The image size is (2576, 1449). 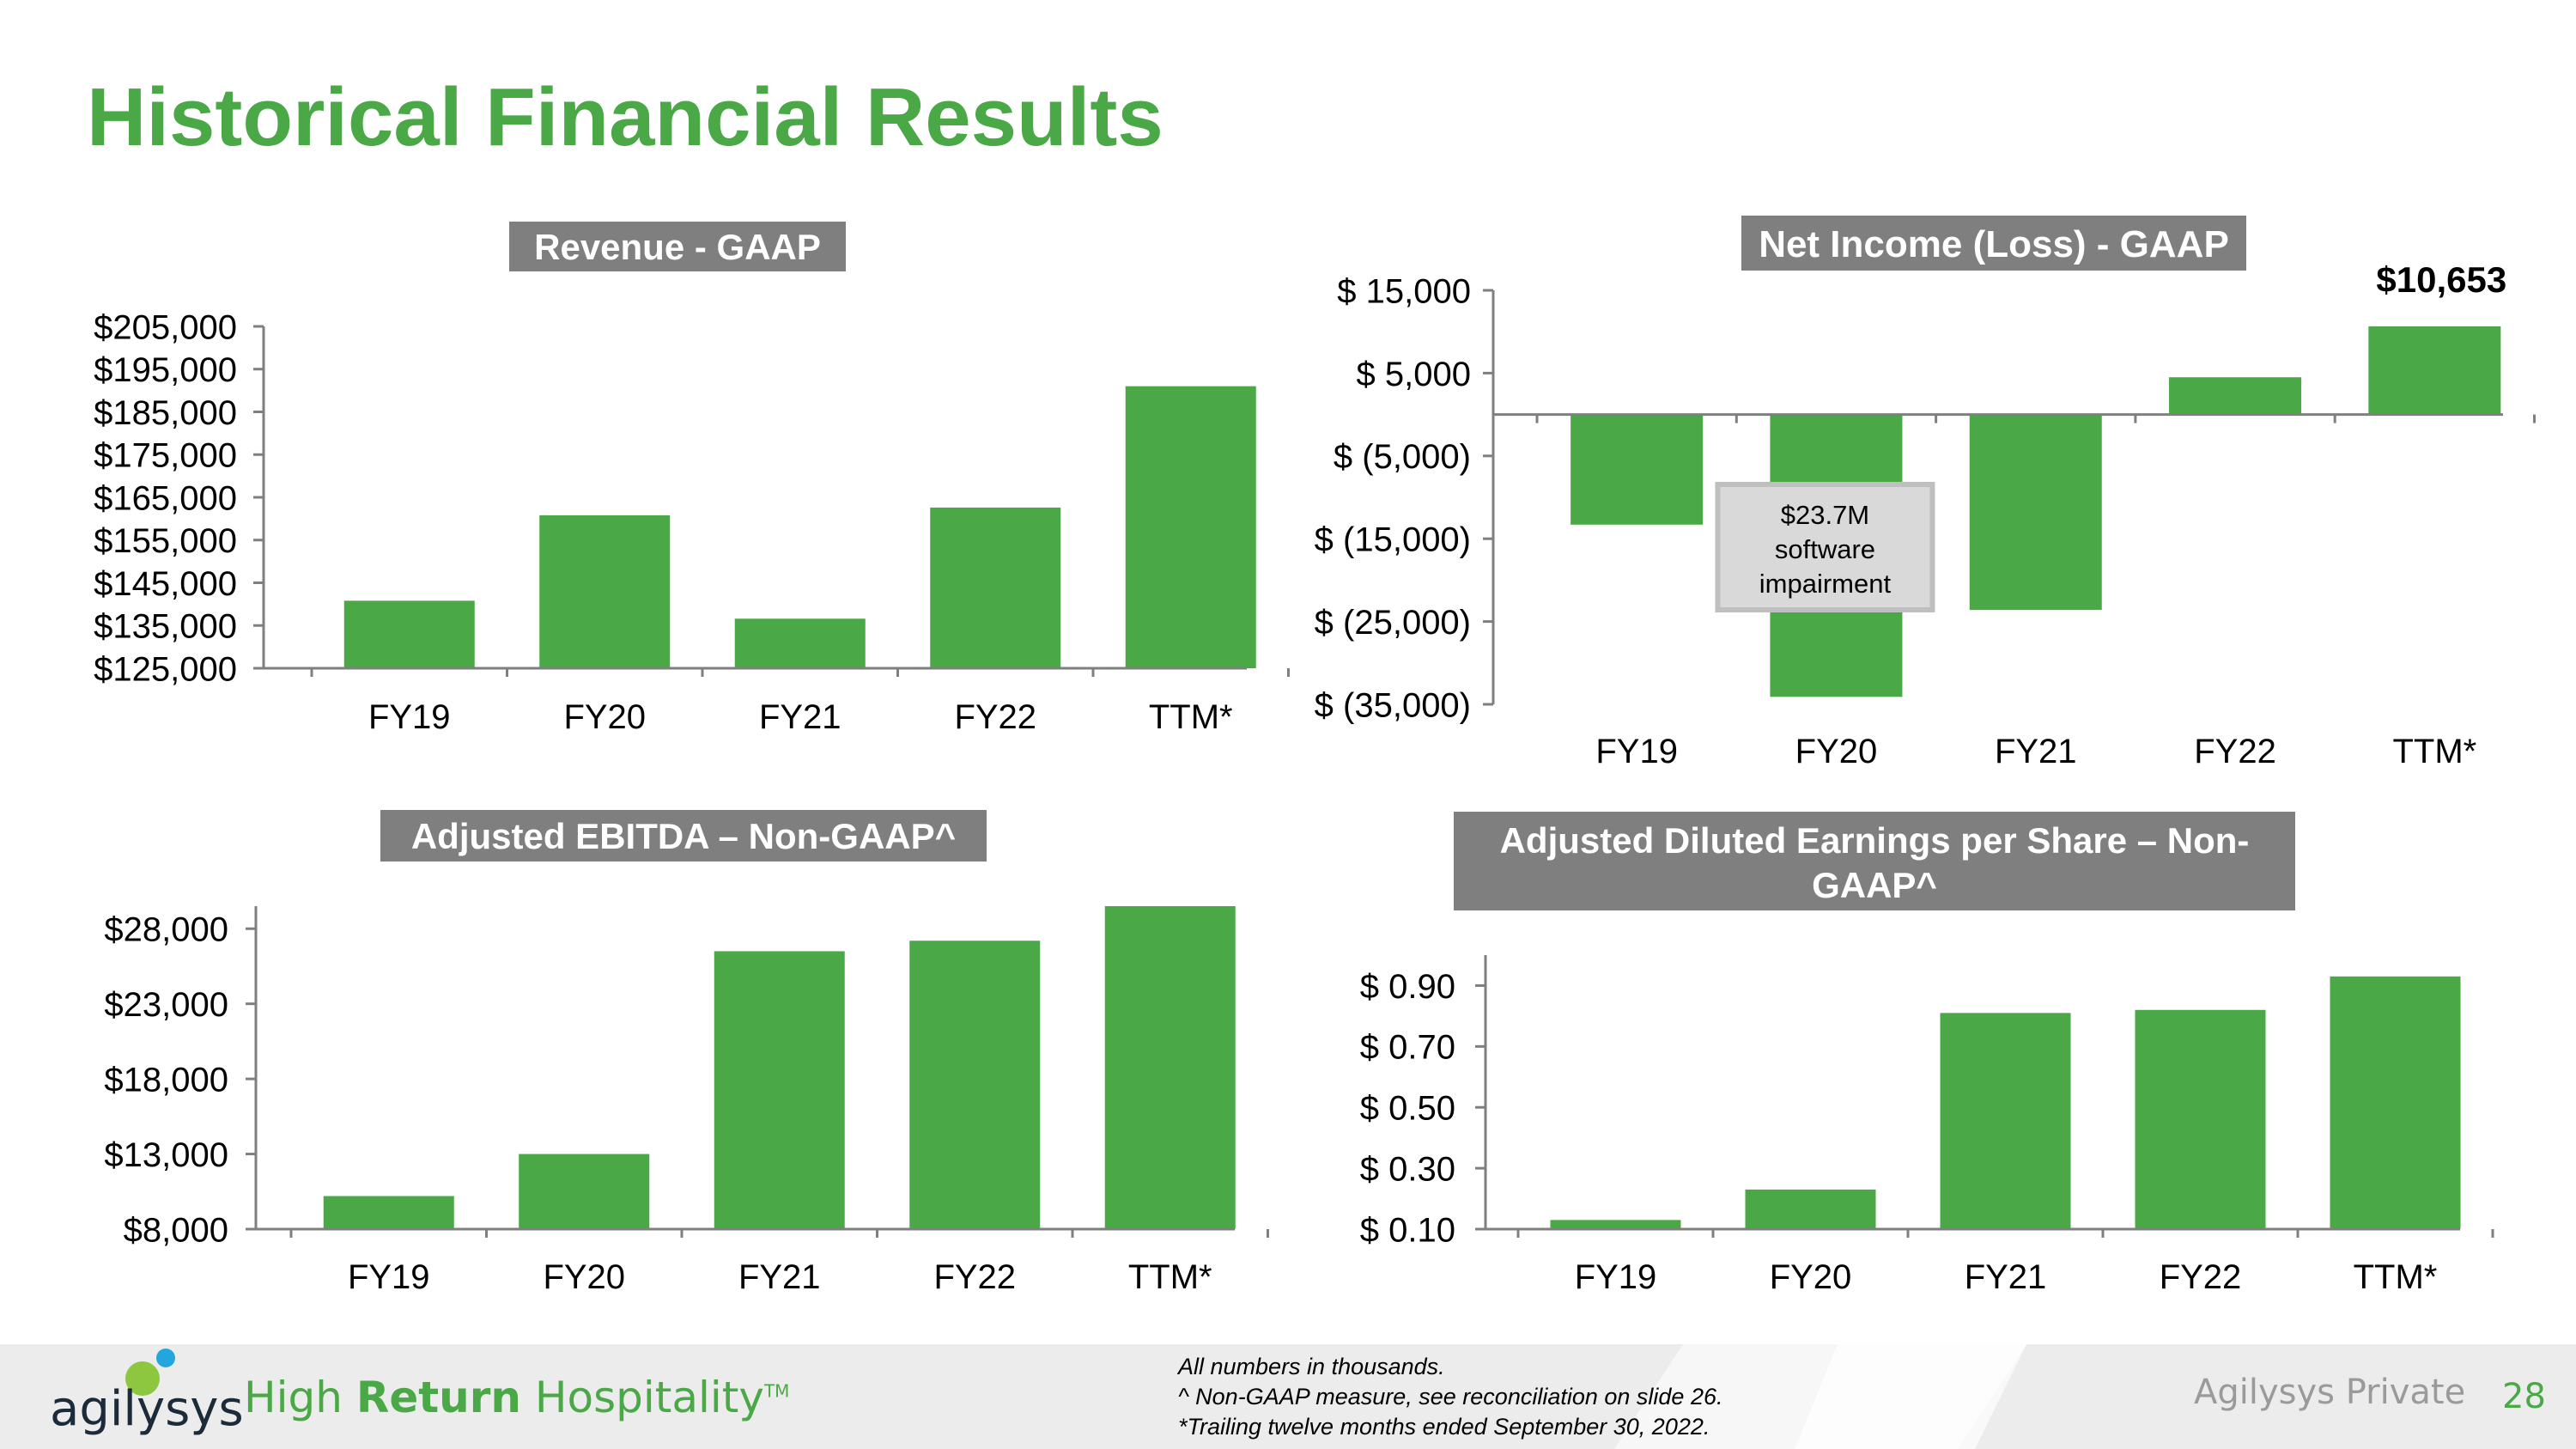 I want to click on chart-title: GAAP^, so click(x=1874, y=885).